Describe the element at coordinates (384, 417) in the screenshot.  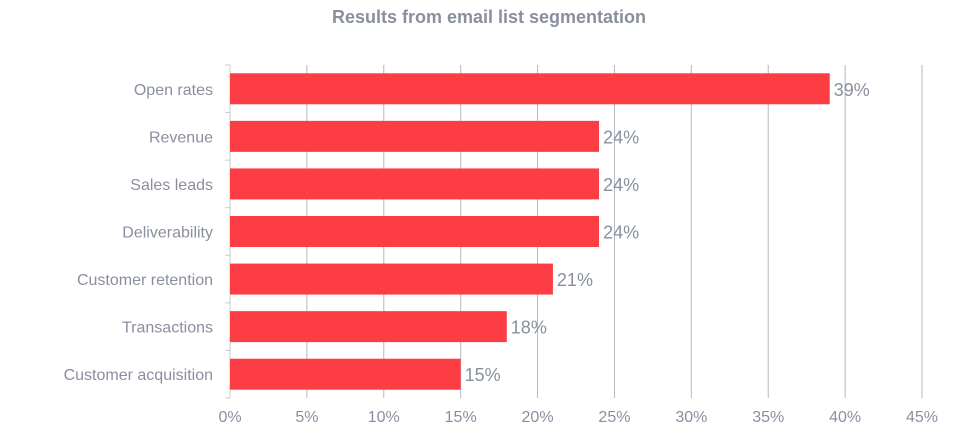
I see `x-tick-label-2: 10%` at that location.